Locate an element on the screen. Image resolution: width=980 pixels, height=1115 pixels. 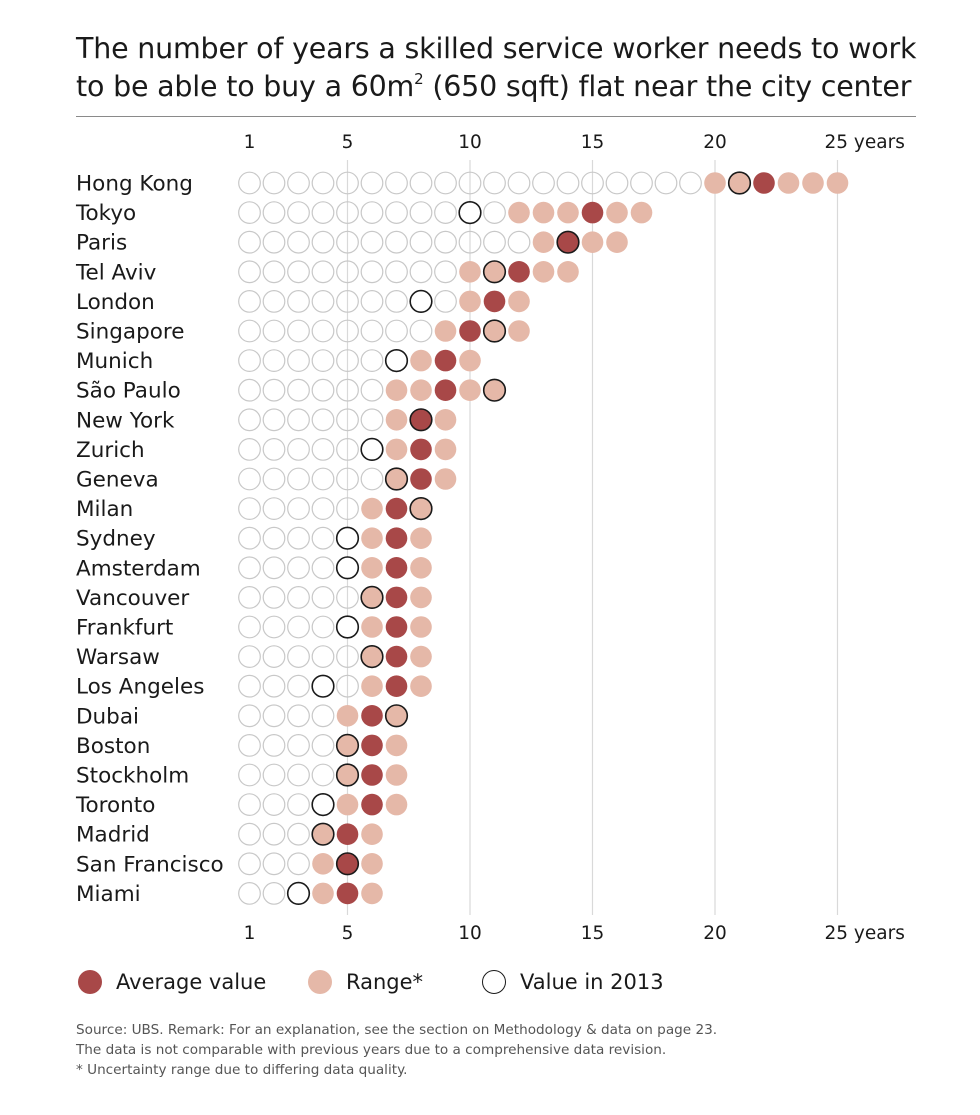
x-tick-label-top: 25 years is located at coordinates (865, 142).